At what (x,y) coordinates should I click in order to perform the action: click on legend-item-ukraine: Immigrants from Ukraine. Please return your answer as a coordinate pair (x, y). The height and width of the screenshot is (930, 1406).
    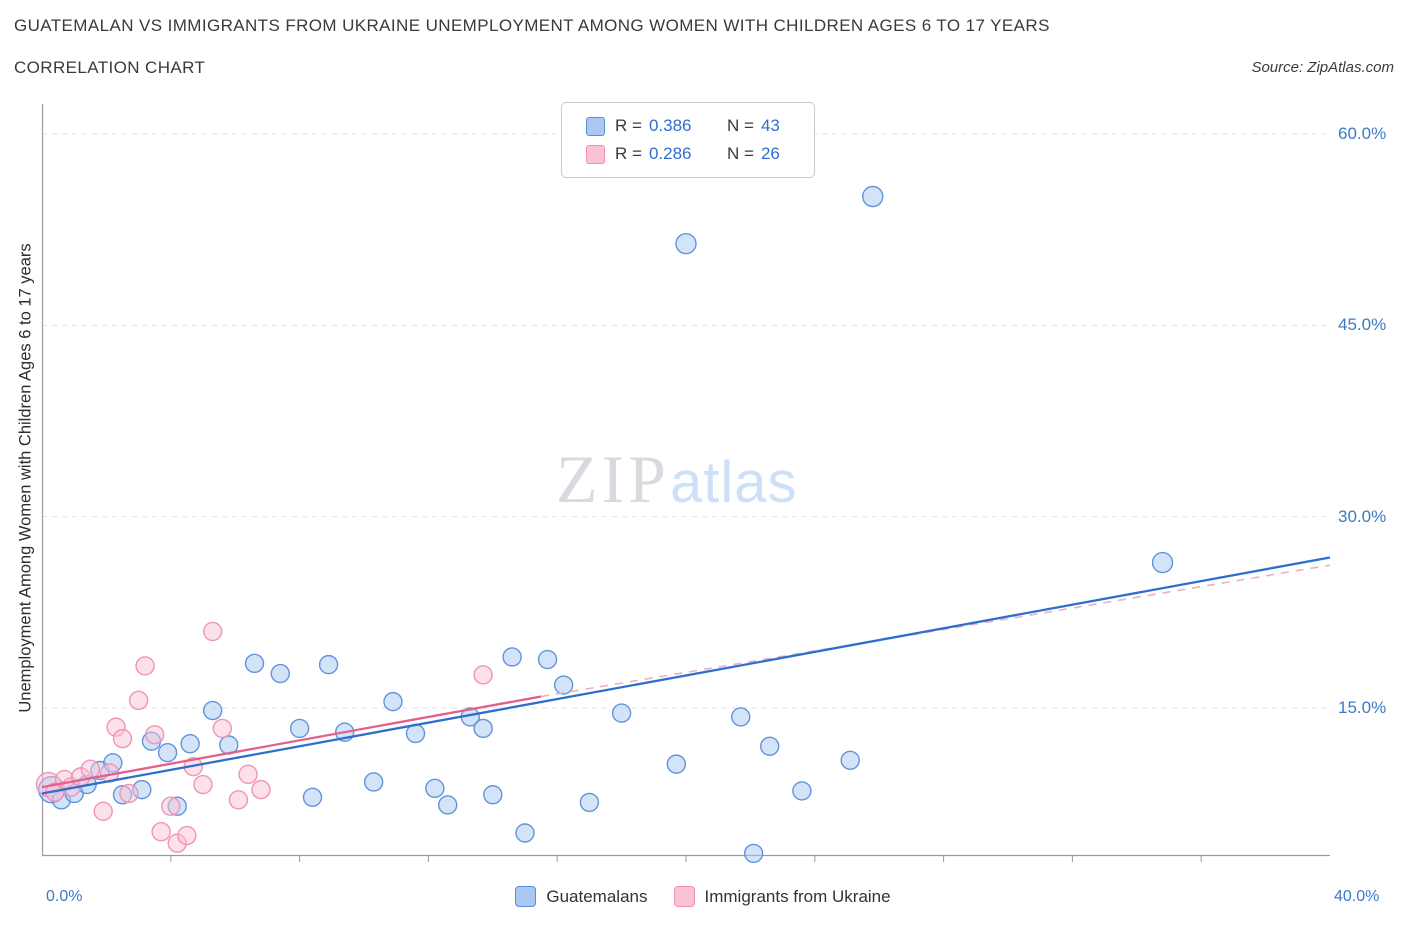
    Looking at the image, I should click on (782, 896).